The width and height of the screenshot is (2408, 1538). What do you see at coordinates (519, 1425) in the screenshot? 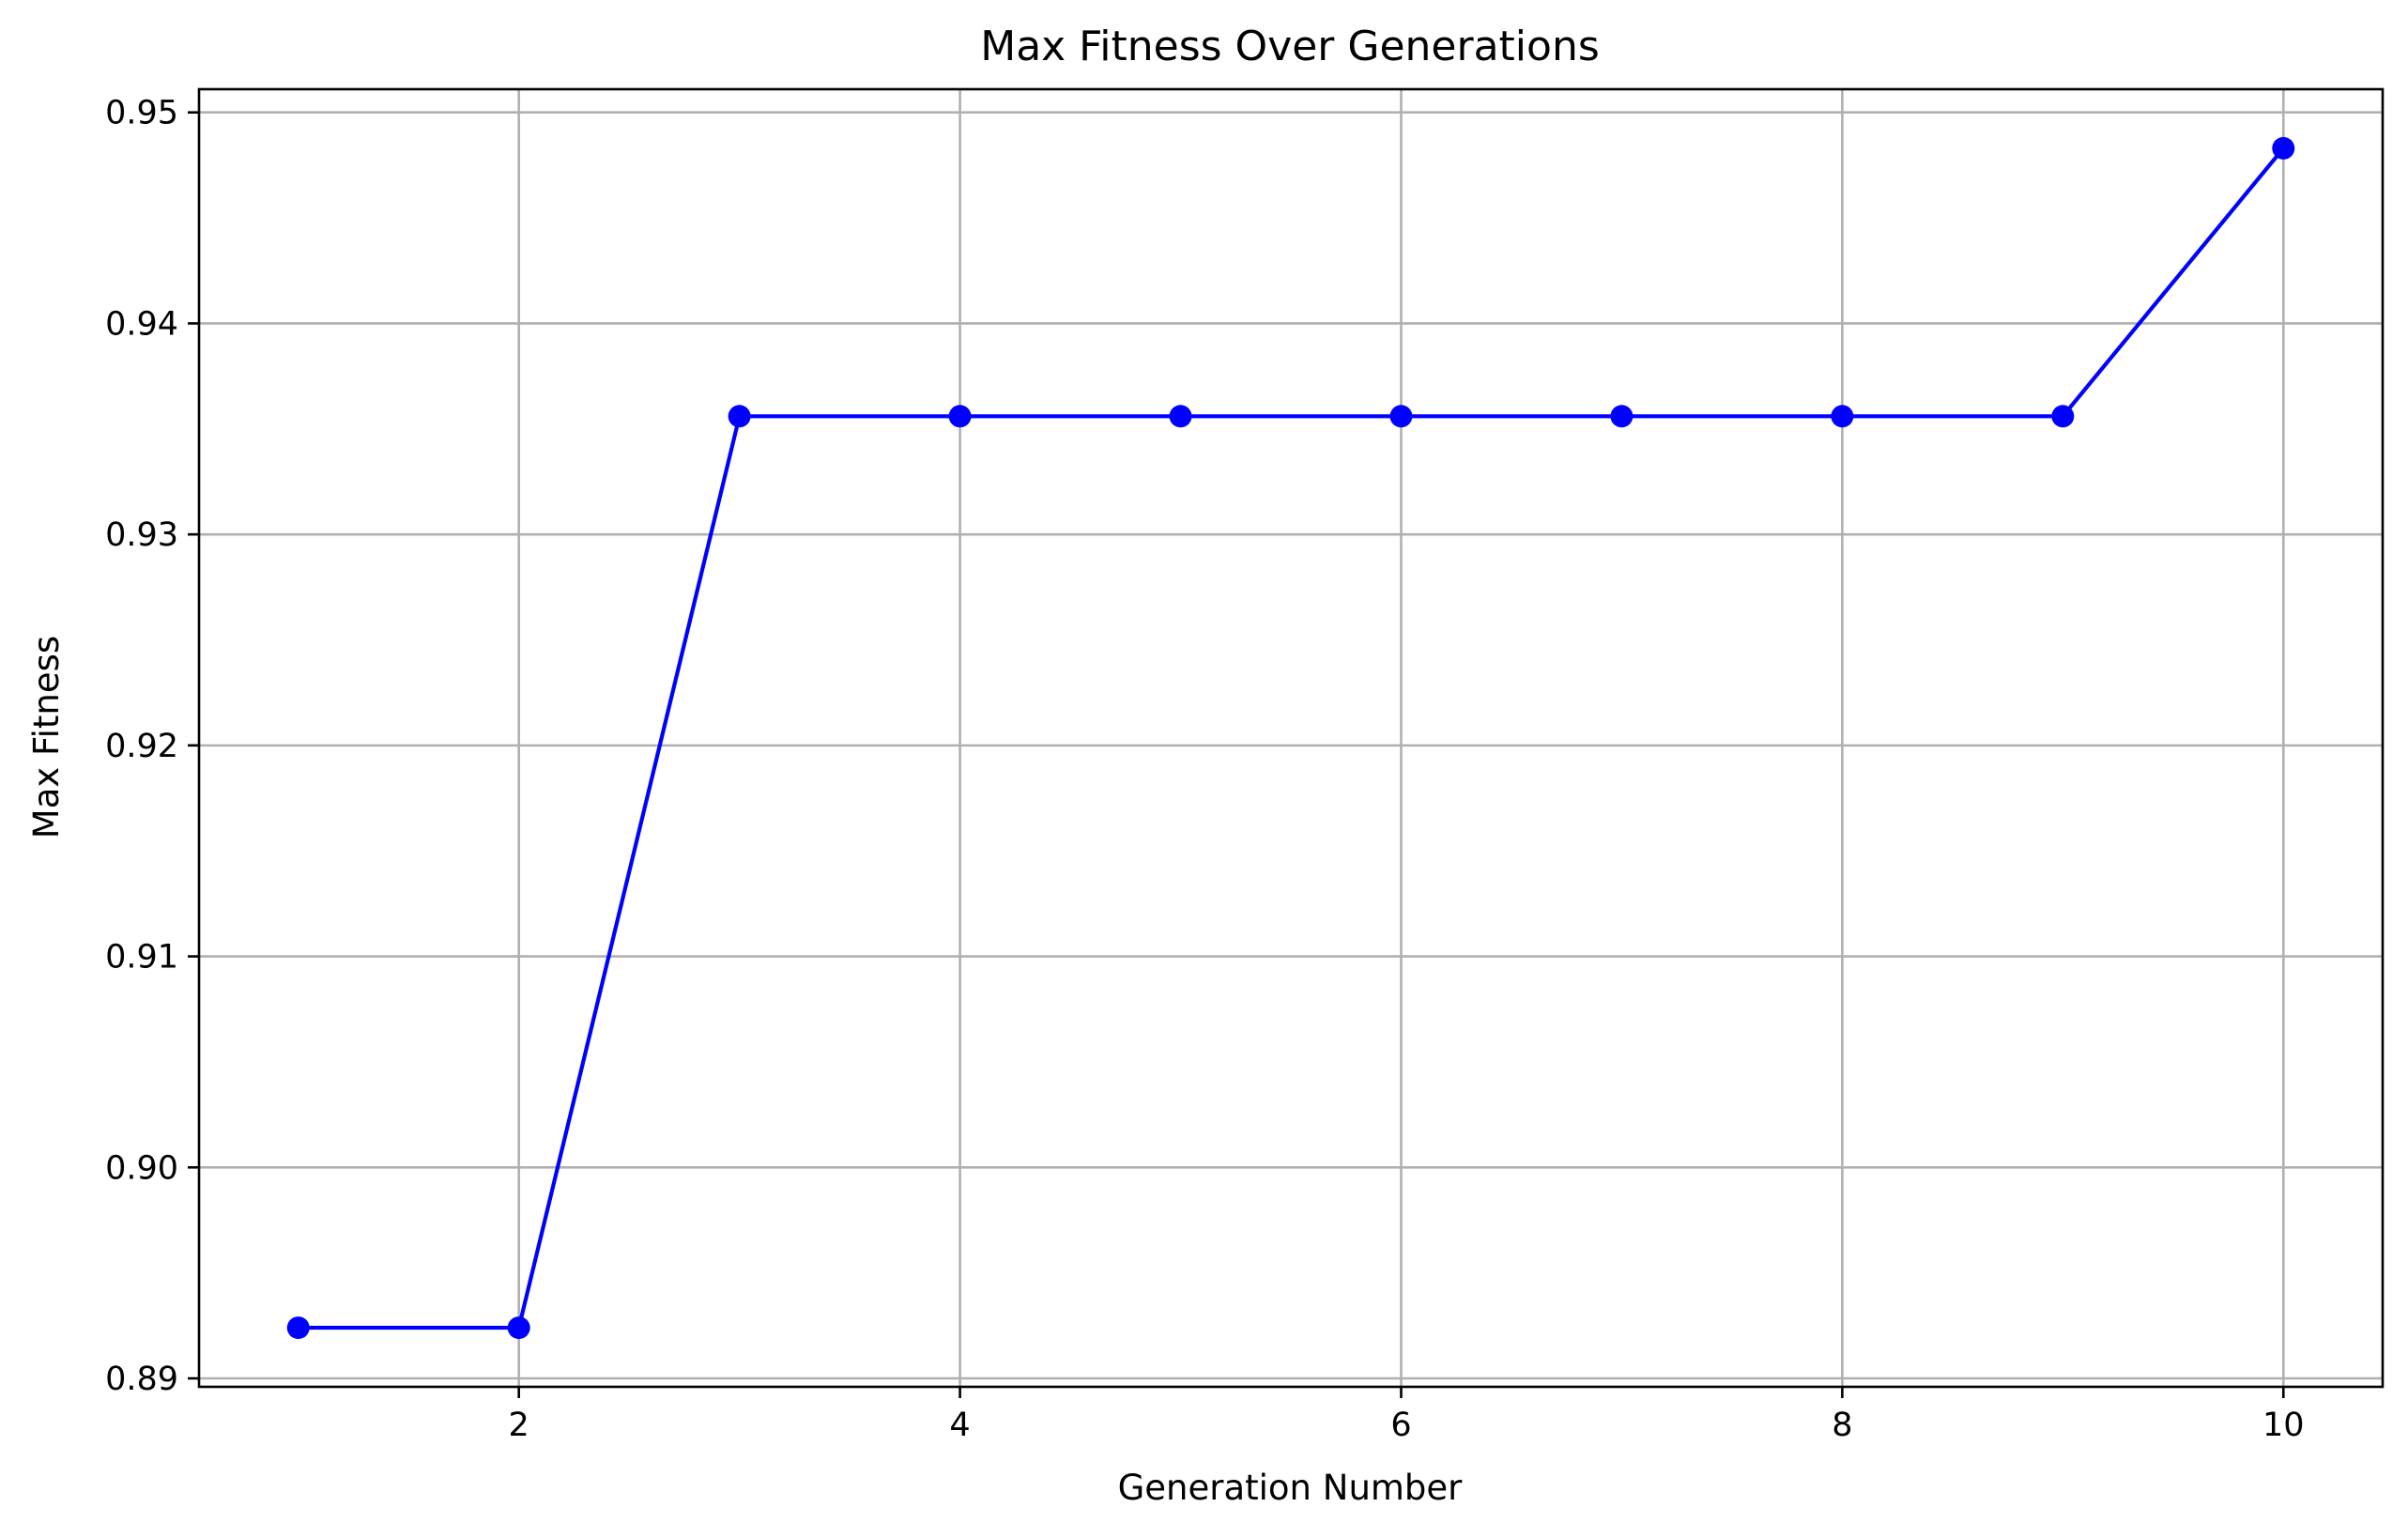
I see `x-tick-label: 2` at bounding box center [519, 1425].